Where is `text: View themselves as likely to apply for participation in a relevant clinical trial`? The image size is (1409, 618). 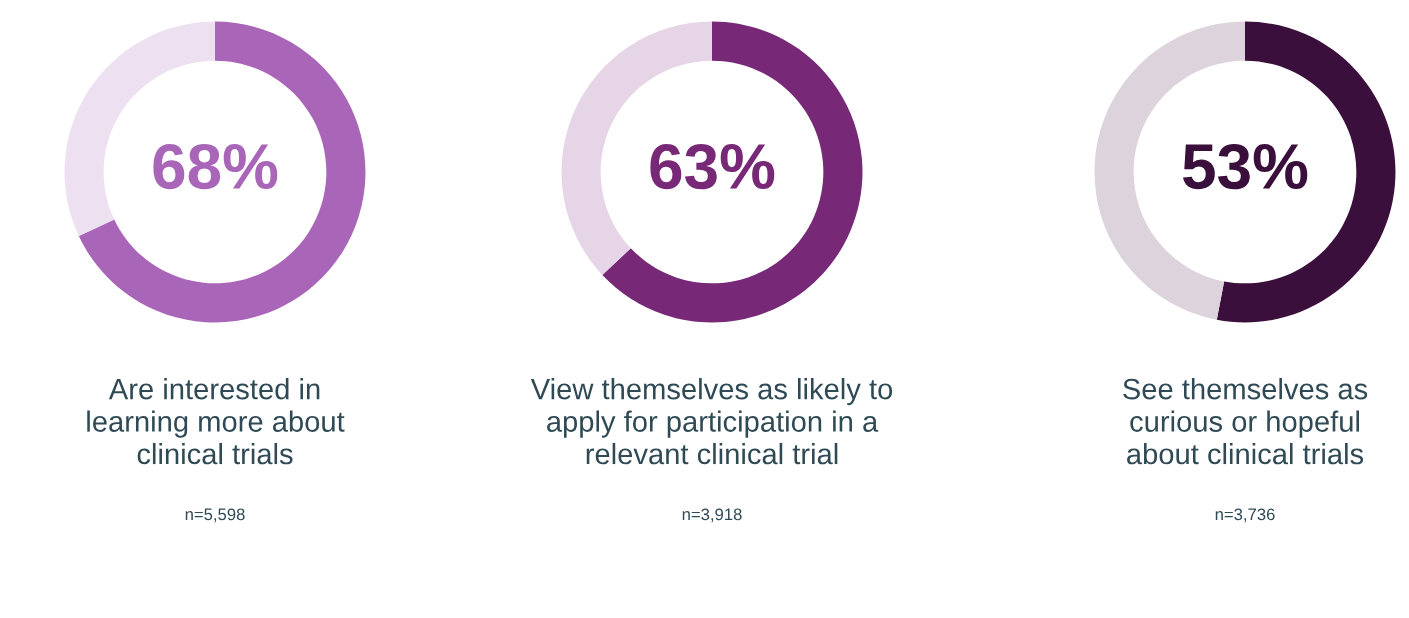
text: View themselves as likely to apply for participation in a relevant clinical trial is located at coordinates (711, 421).